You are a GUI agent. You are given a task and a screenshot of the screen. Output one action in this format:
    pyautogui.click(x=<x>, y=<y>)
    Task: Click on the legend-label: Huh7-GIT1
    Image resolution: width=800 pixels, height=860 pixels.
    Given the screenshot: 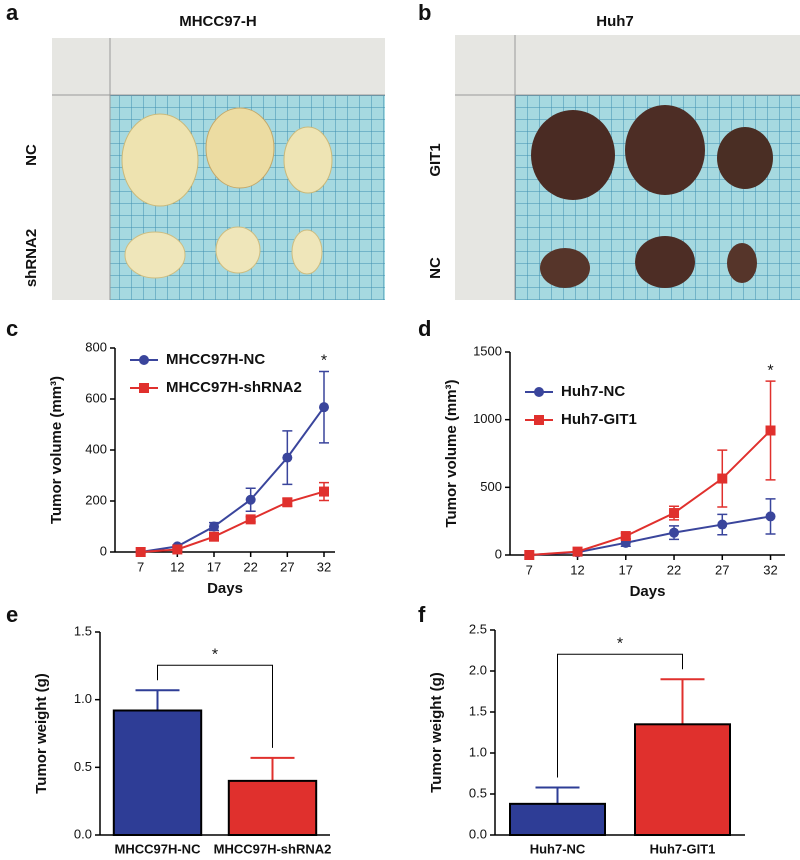 What is the action you would take?
    pyautogui.click(x=599, y=419)
    